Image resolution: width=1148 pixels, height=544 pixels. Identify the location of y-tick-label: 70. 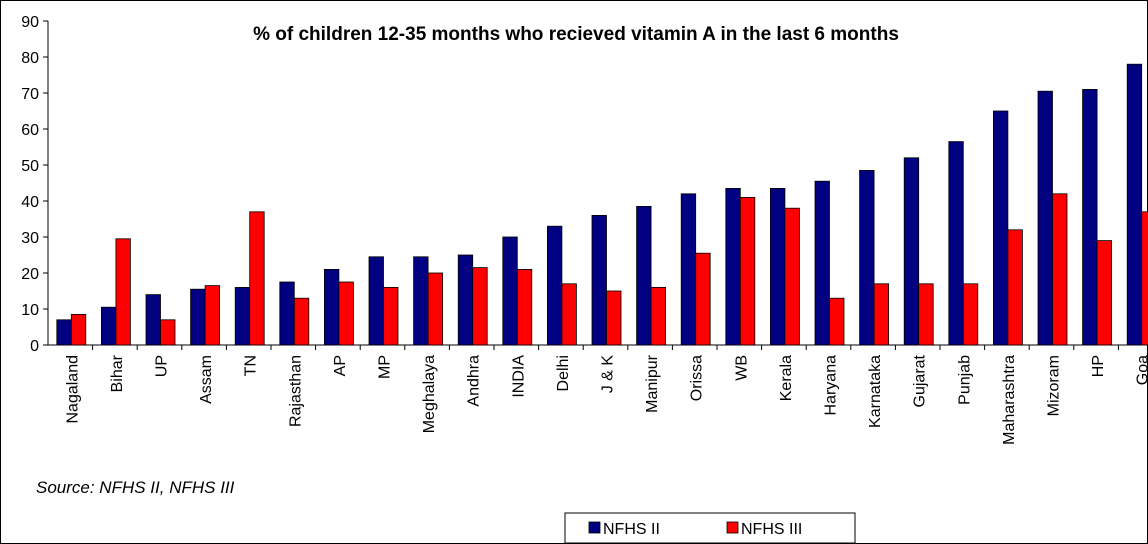
(30, 94).